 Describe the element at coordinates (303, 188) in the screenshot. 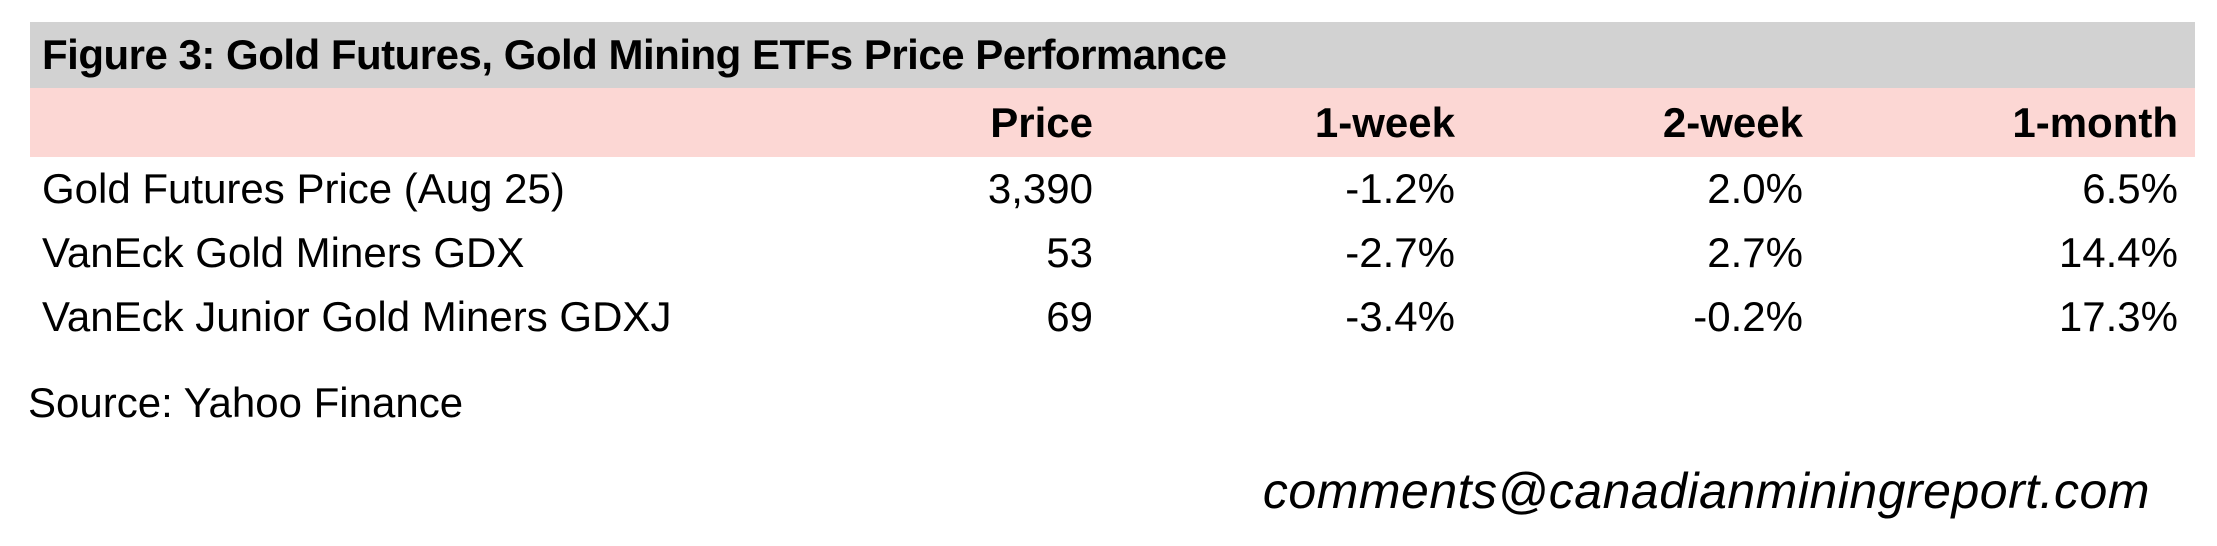

I see `row-label: Gold Futures Price (Aug 25)` at that location.